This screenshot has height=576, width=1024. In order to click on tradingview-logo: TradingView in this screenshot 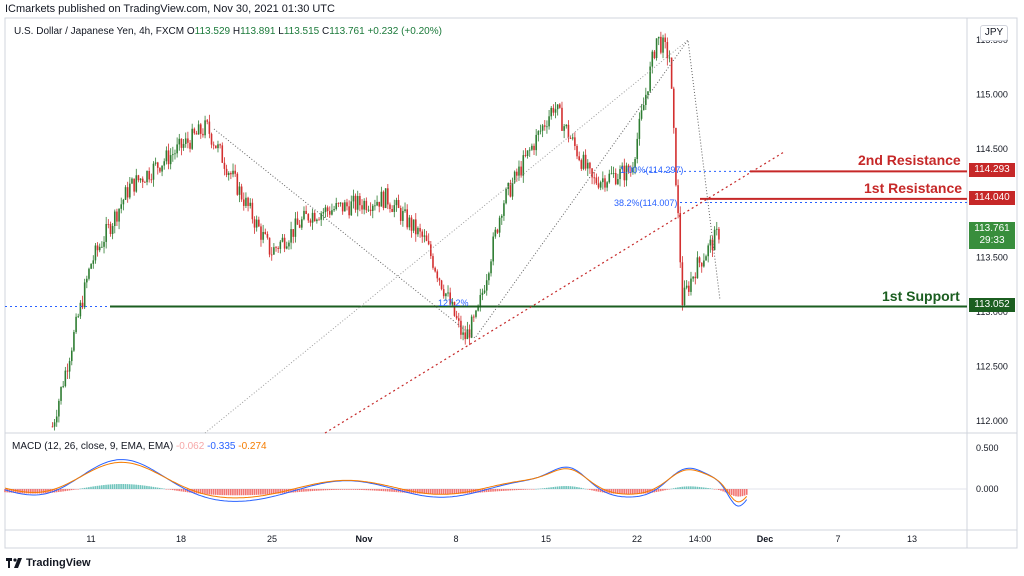, I will do `click(48, 563)`.